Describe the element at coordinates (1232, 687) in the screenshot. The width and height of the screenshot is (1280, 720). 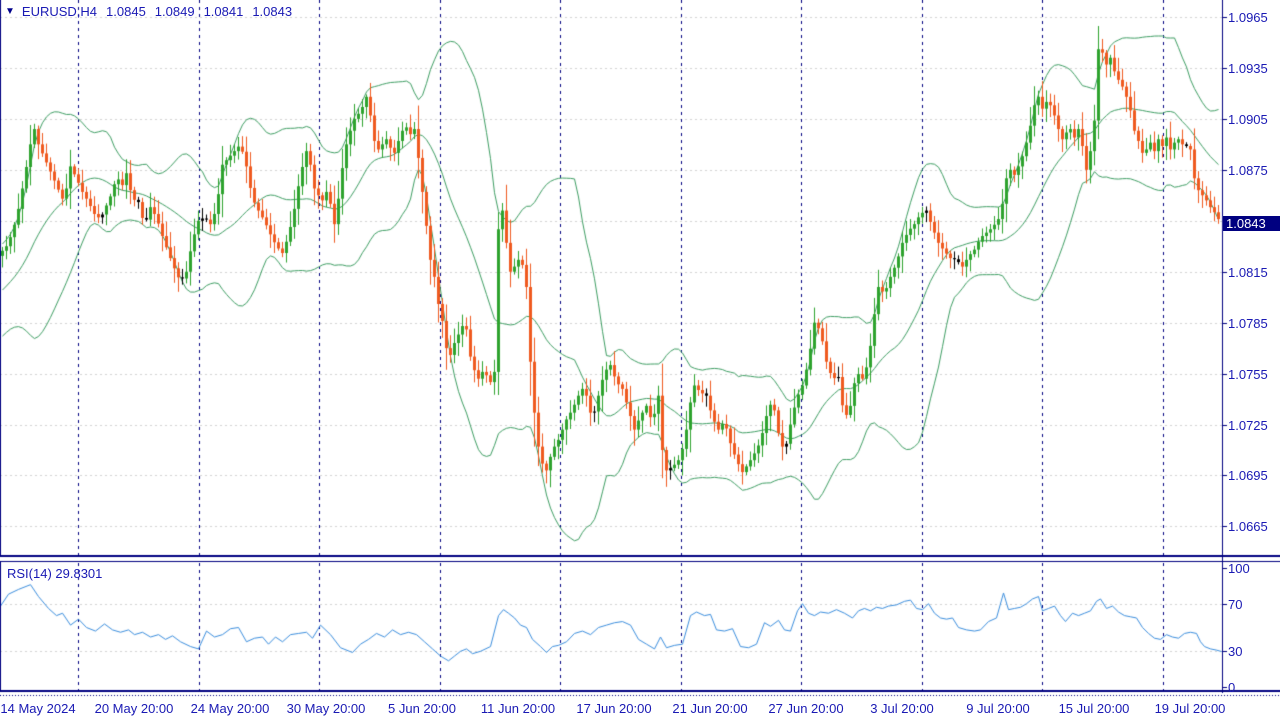
I see `rsi-tick-label: 0` at that location.